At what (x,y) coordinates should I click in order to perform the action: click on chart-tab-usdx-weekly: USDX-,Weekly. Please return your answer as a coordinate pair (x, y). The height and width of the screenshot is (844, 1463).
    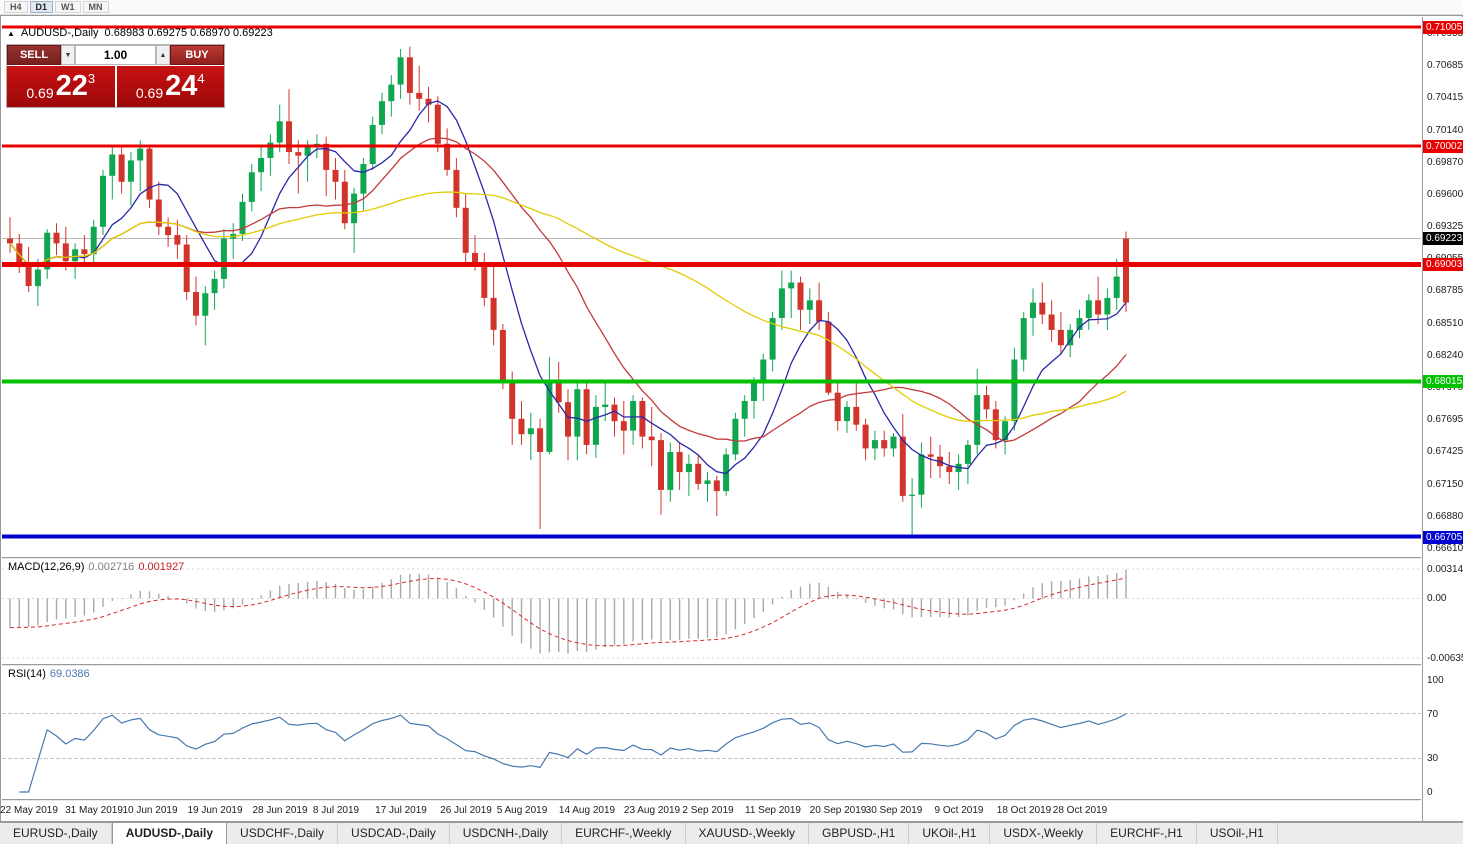
    Looking at the image, I should click on (1044, 833).